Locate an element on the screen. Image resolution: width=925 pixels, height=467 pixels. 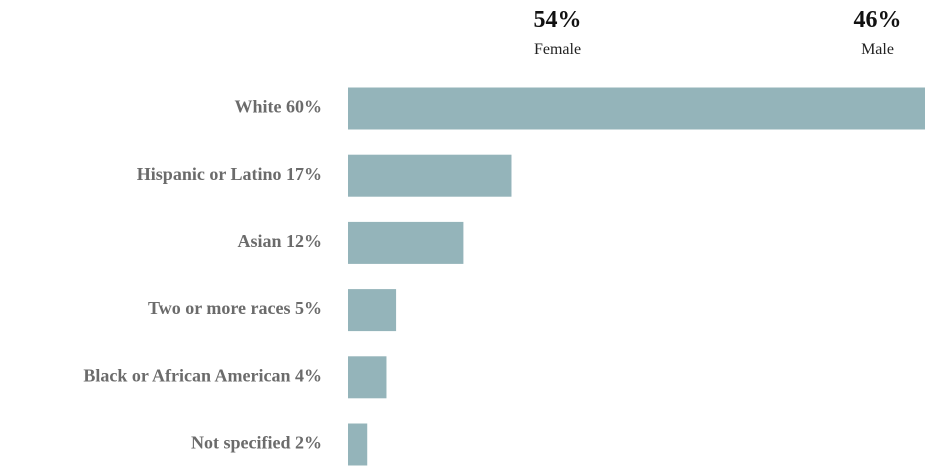
bar-black-or-african-american is located at coordinates (367, 377).